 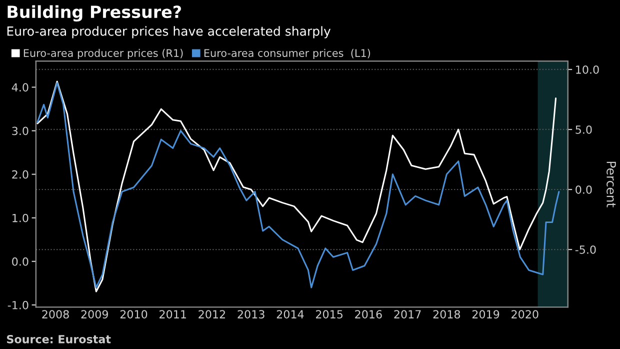 I want to click on x-tick-label: 2011, so click(x=173, y=314).